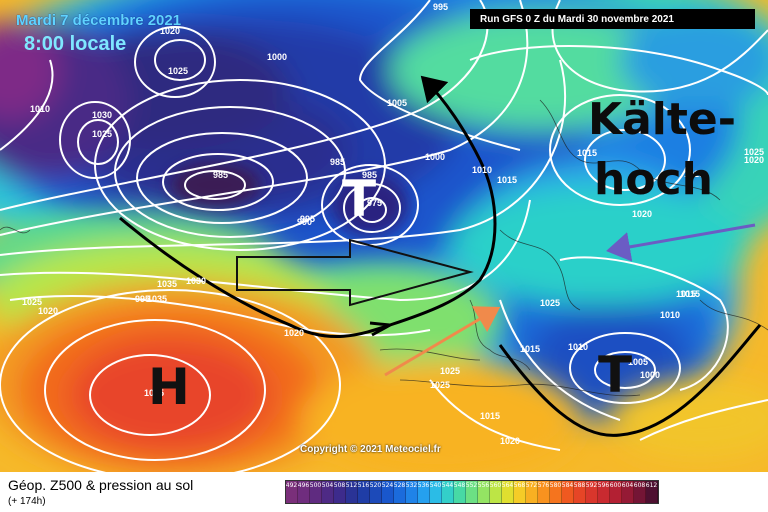  I want to click on scale-cell: 492, so click(292, 492).